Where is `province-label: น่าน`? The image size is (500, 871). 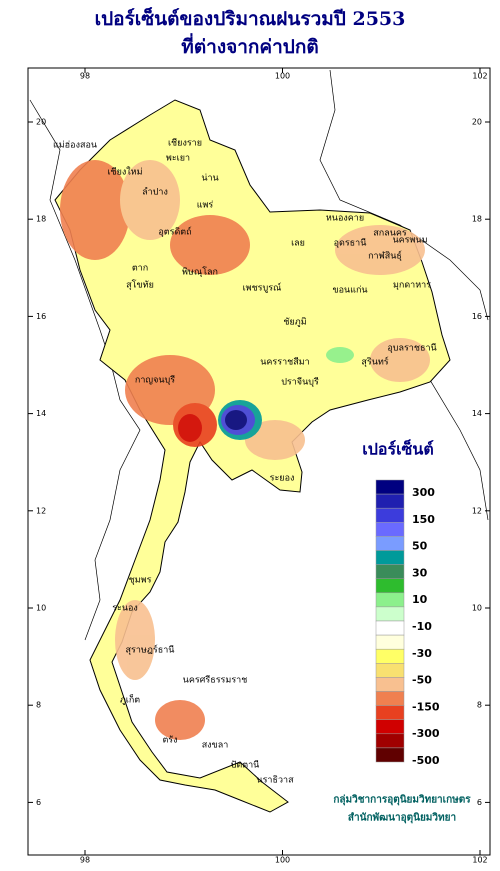 province-label: น่าน is located at coordinates (209, 179).